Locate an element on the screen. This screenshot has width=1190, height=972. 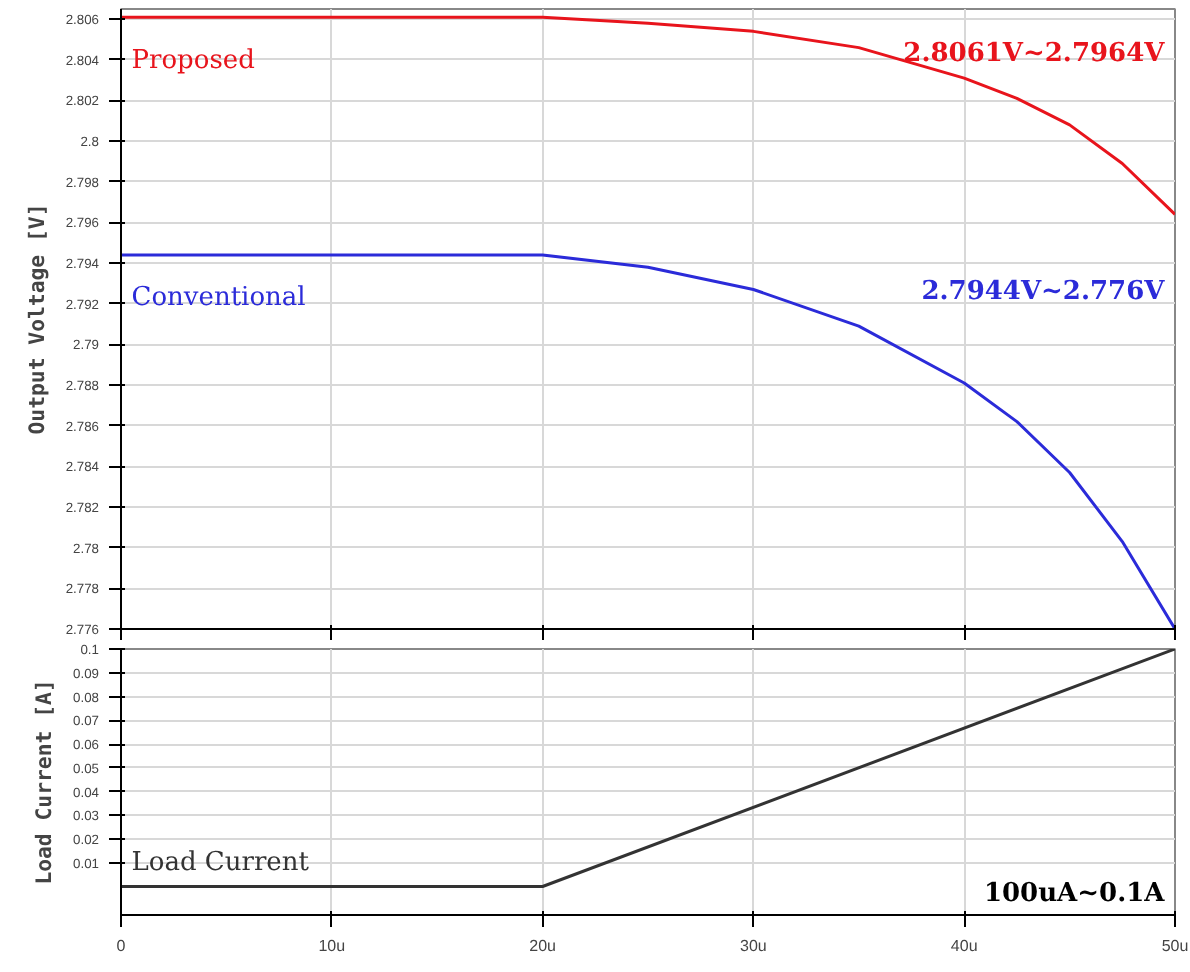
x-tick-label: 10u is located at coordinates (332, 946).